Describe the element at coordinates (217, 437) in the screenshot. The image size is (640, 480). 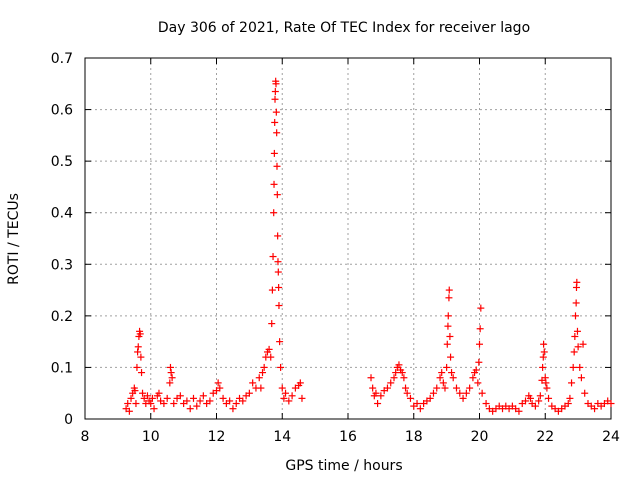
I see `x-tick-label: 12` at that location.